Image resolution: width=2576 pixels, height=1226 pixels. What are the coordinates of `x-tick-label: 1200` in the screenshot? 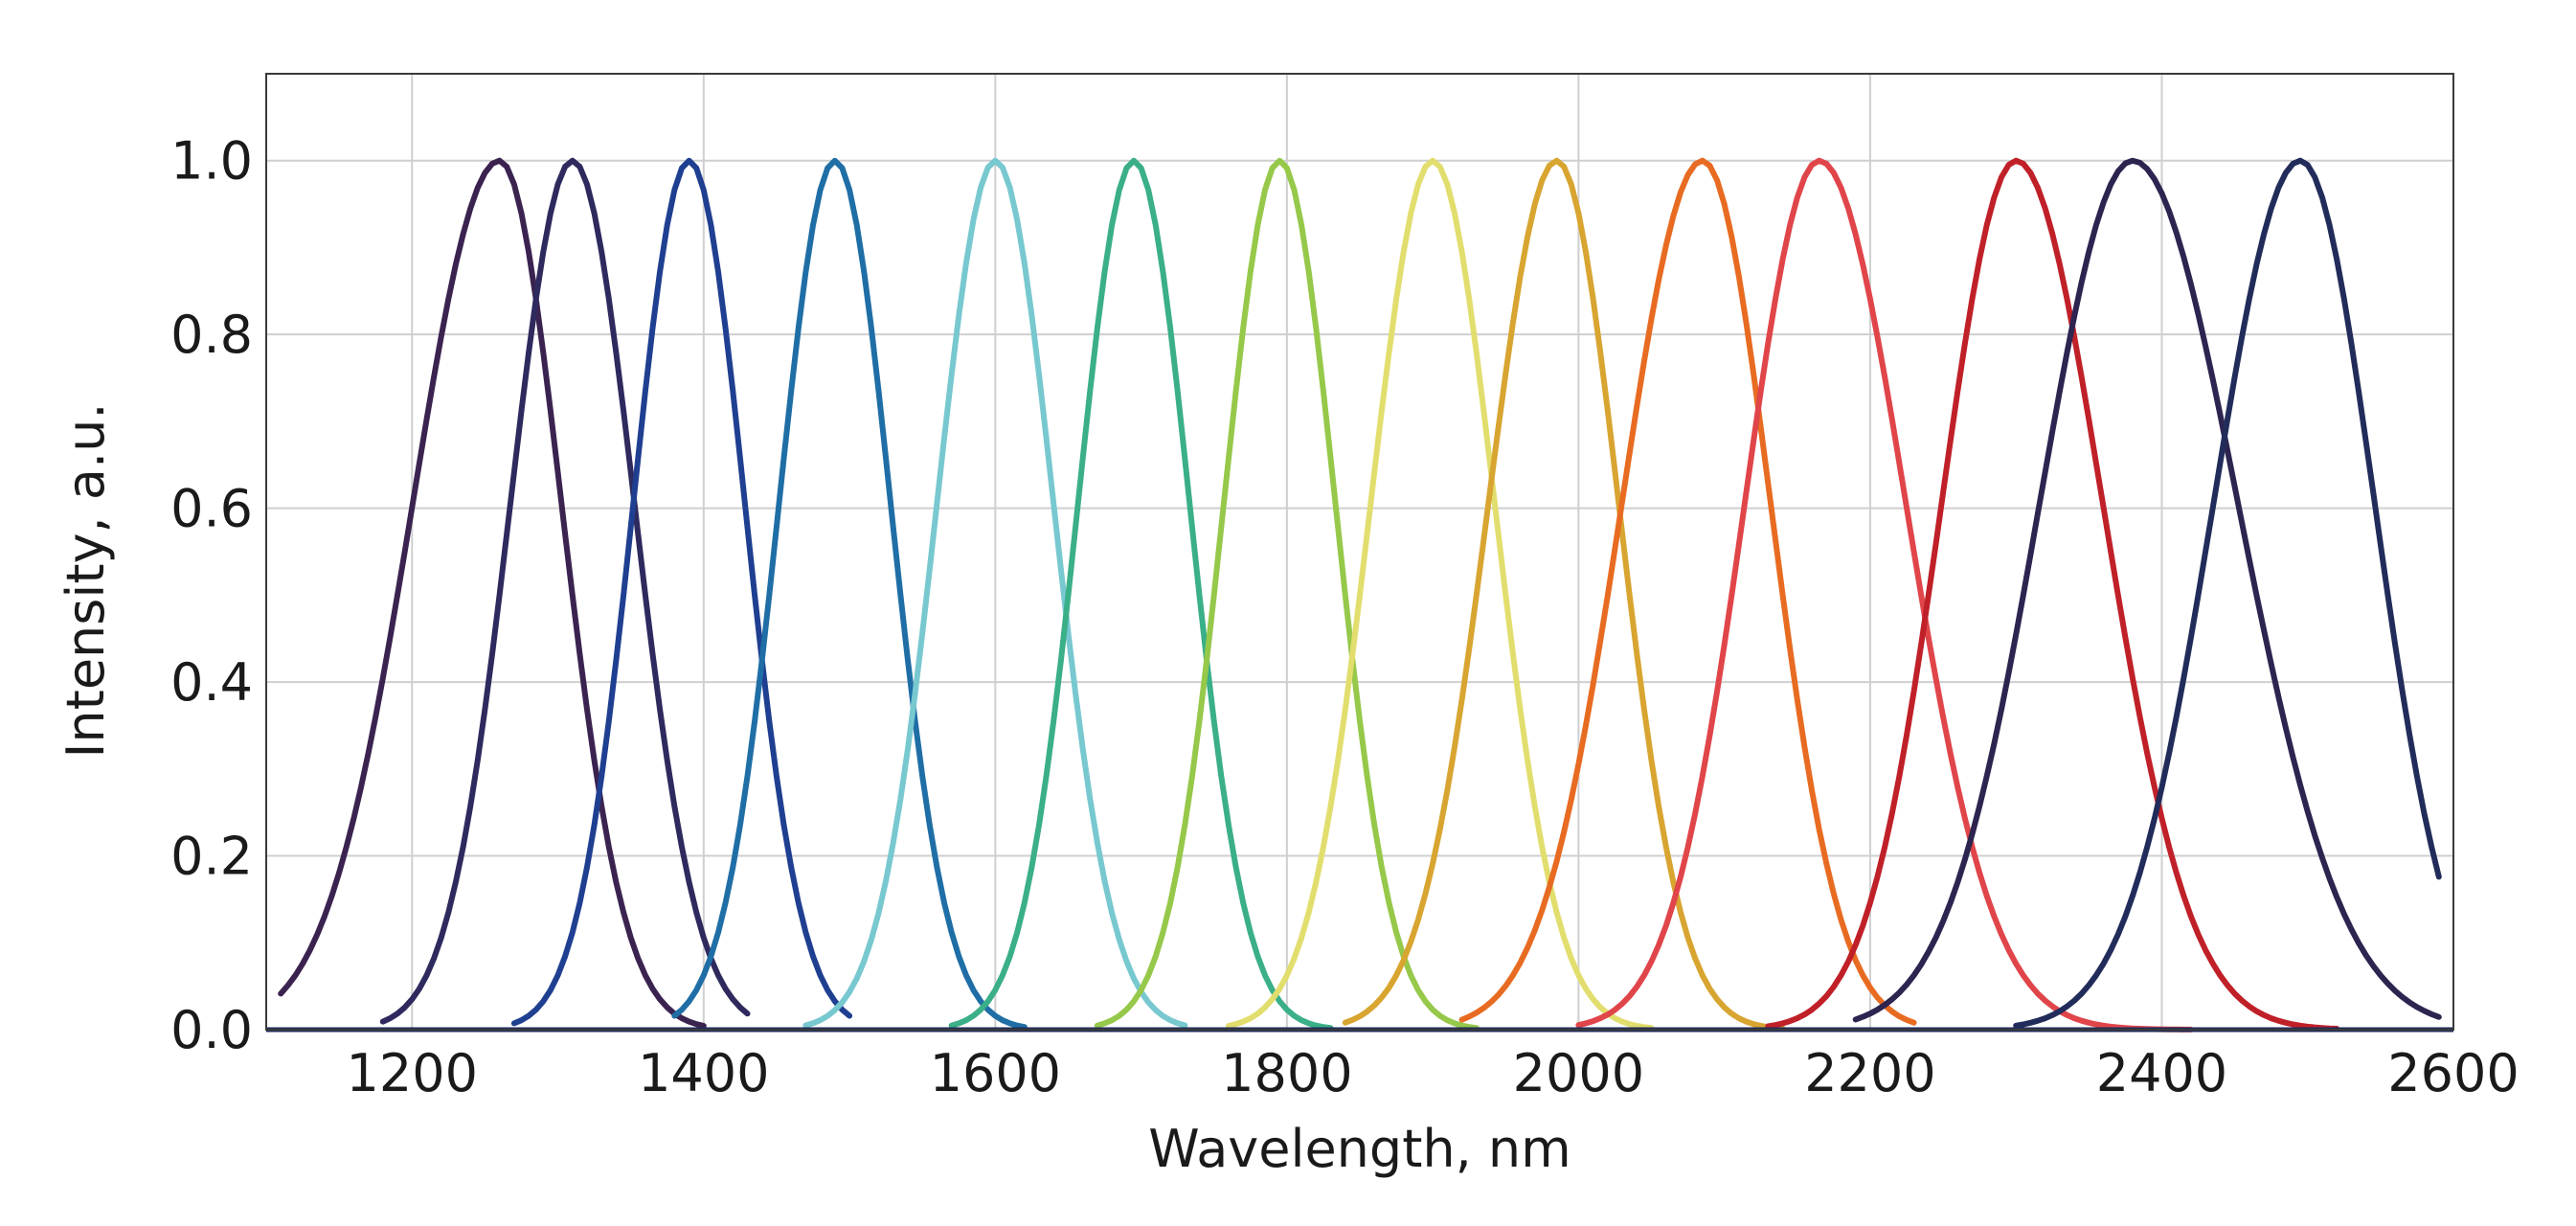 It's located at (412, 1073).